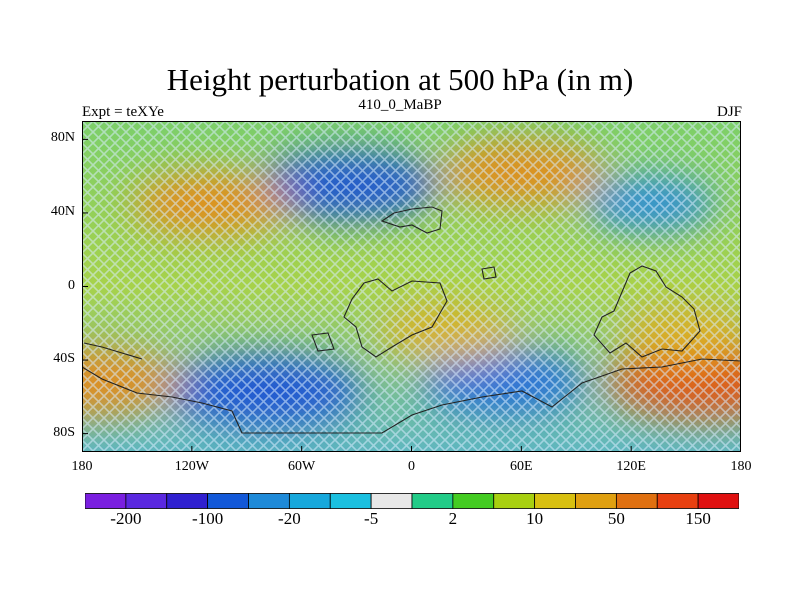  What do you see at coordinates (123, 112) in the screenshot?
I see `experiment-label: Expt = teXYe` at bounding box center [123, 112].